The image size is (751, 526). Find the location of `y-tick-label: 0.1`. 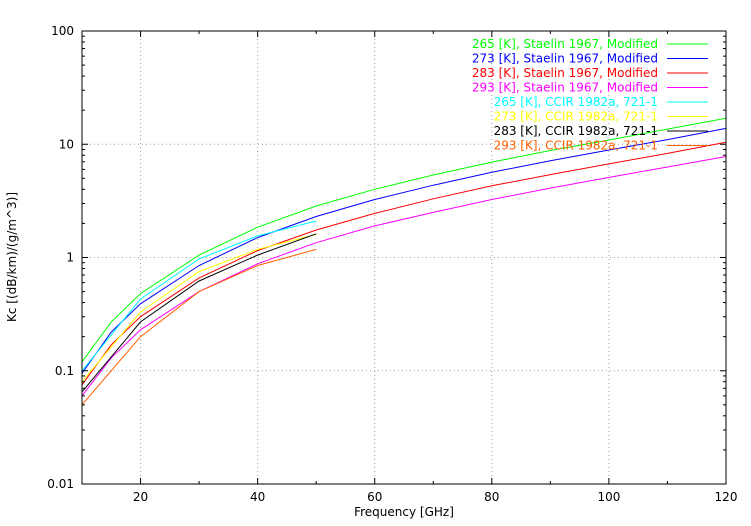

y-tick-label: 0.1 is located at coordinates (64, 371).